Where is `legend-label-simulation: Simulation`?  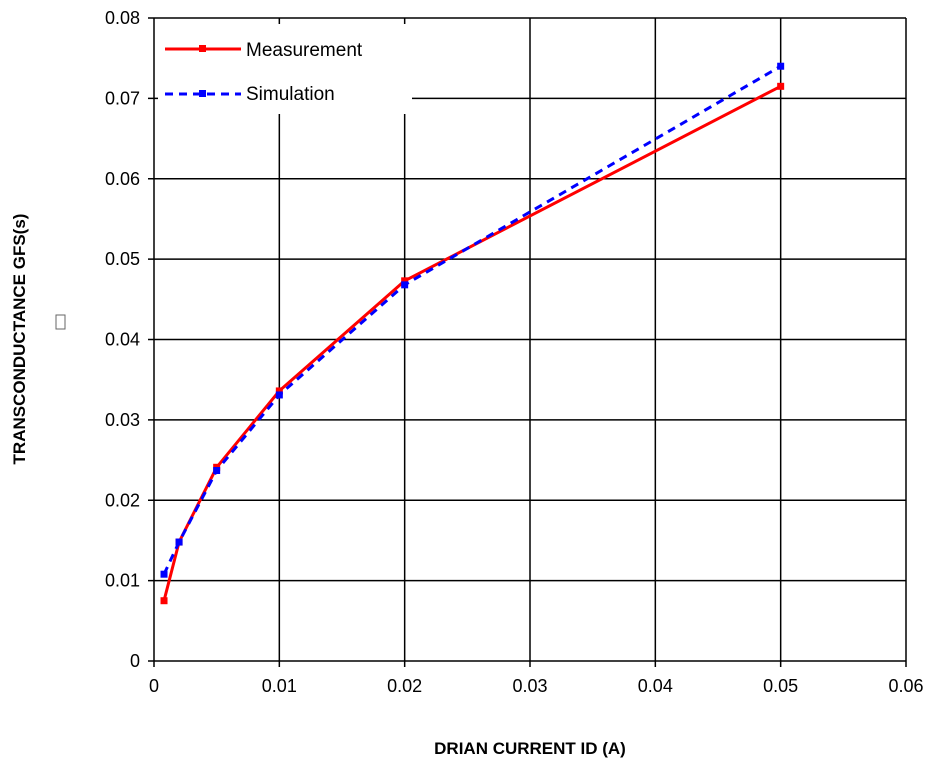
legend-label-simulation: Simulation is located at coordinates (290, 94).